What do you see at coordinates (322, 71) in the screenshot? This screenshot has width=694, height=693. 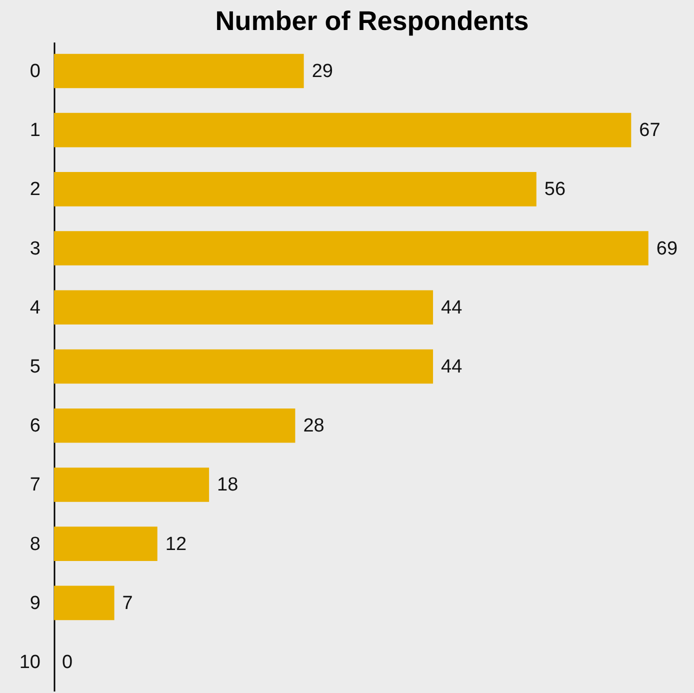 I see `data-label: 29` at bounding box center [322, 71].